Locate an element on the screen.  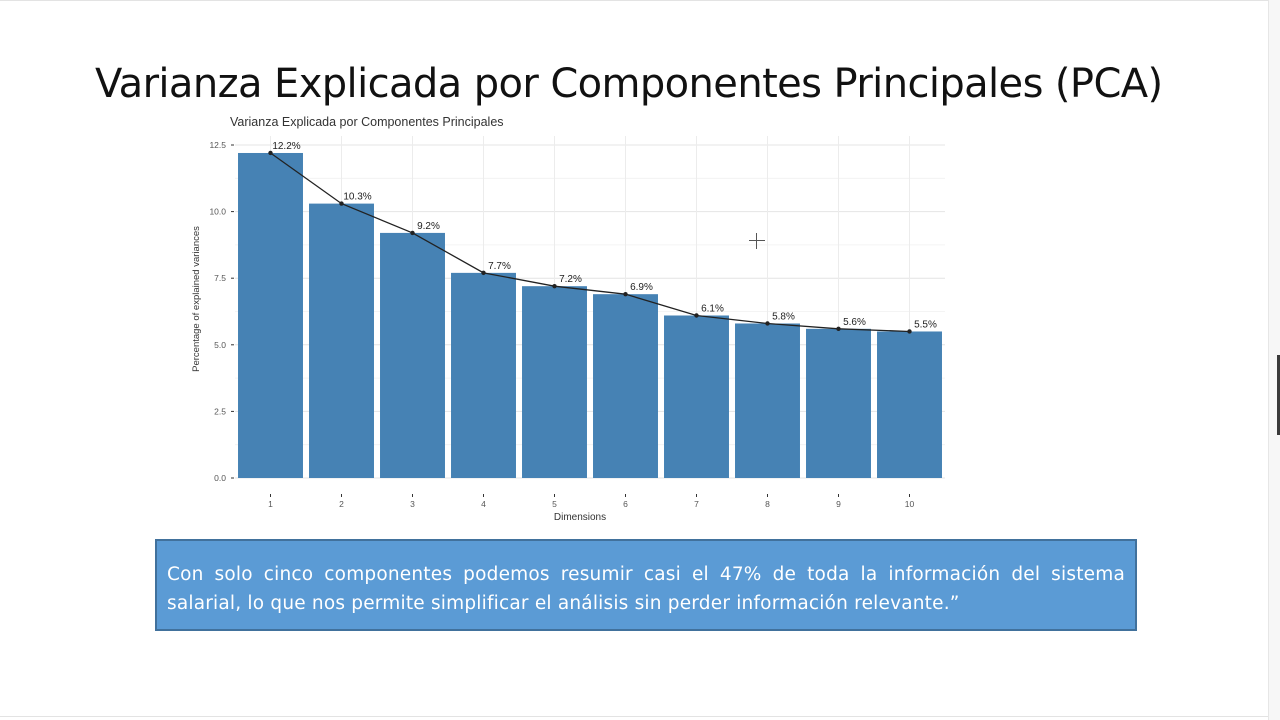
x-tick-label: 7 is located at coordinates (696, 504).